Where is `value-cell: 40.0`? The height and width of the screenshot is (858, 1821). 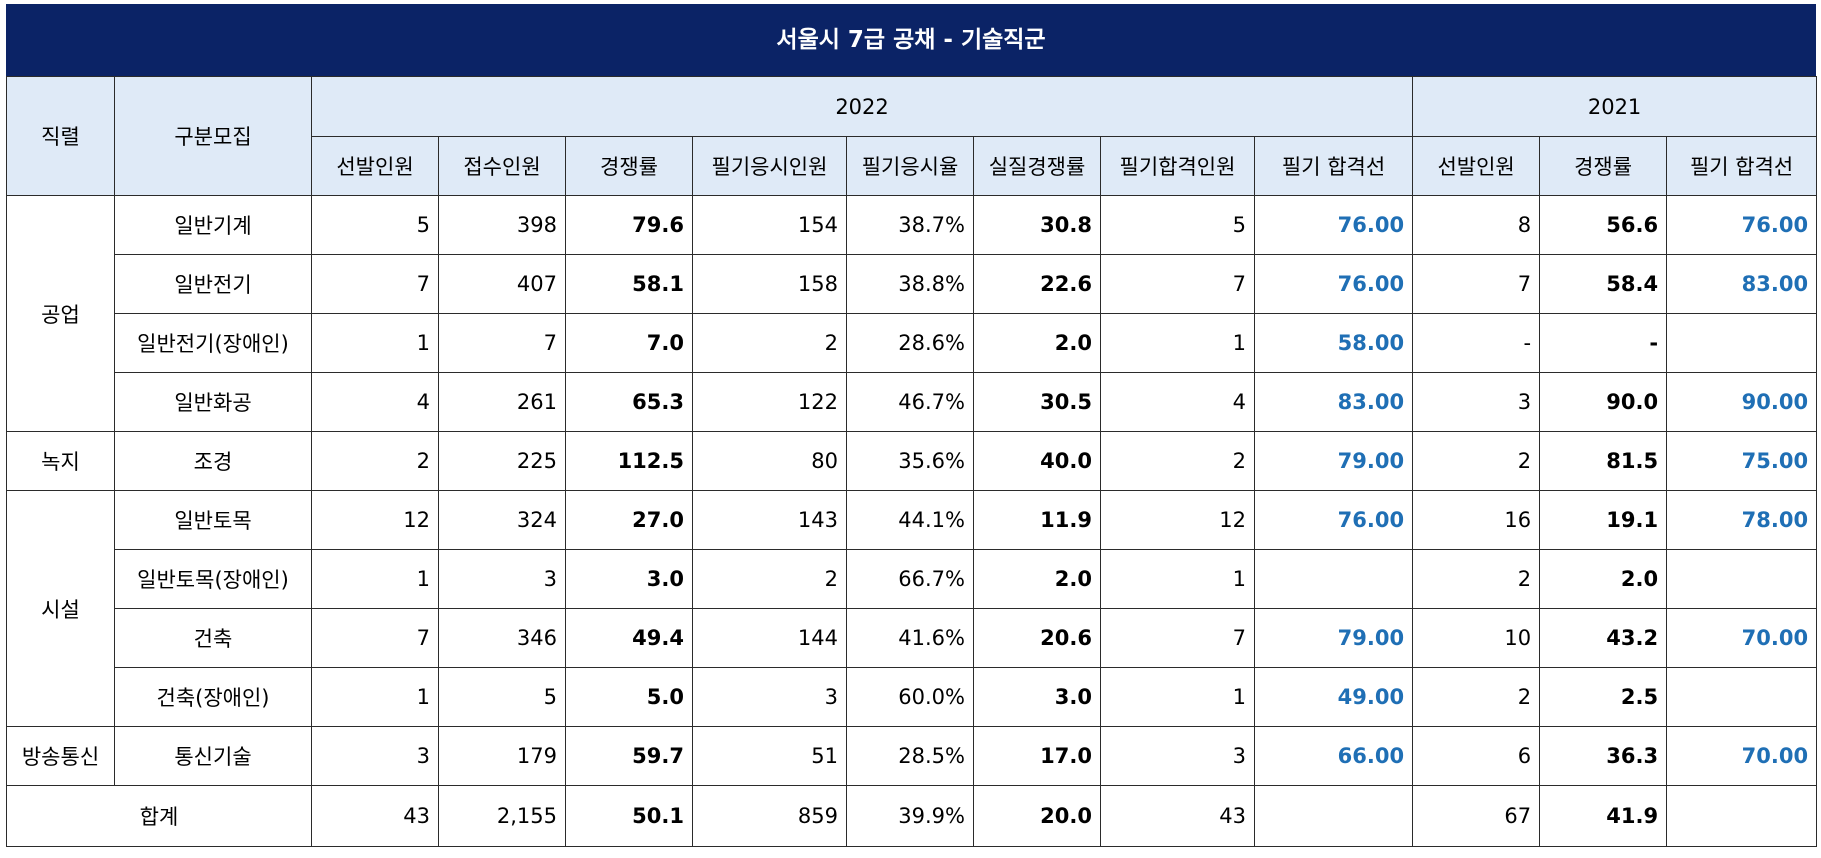 value-cell: 40.0 is located at coordinates (1037, 461).